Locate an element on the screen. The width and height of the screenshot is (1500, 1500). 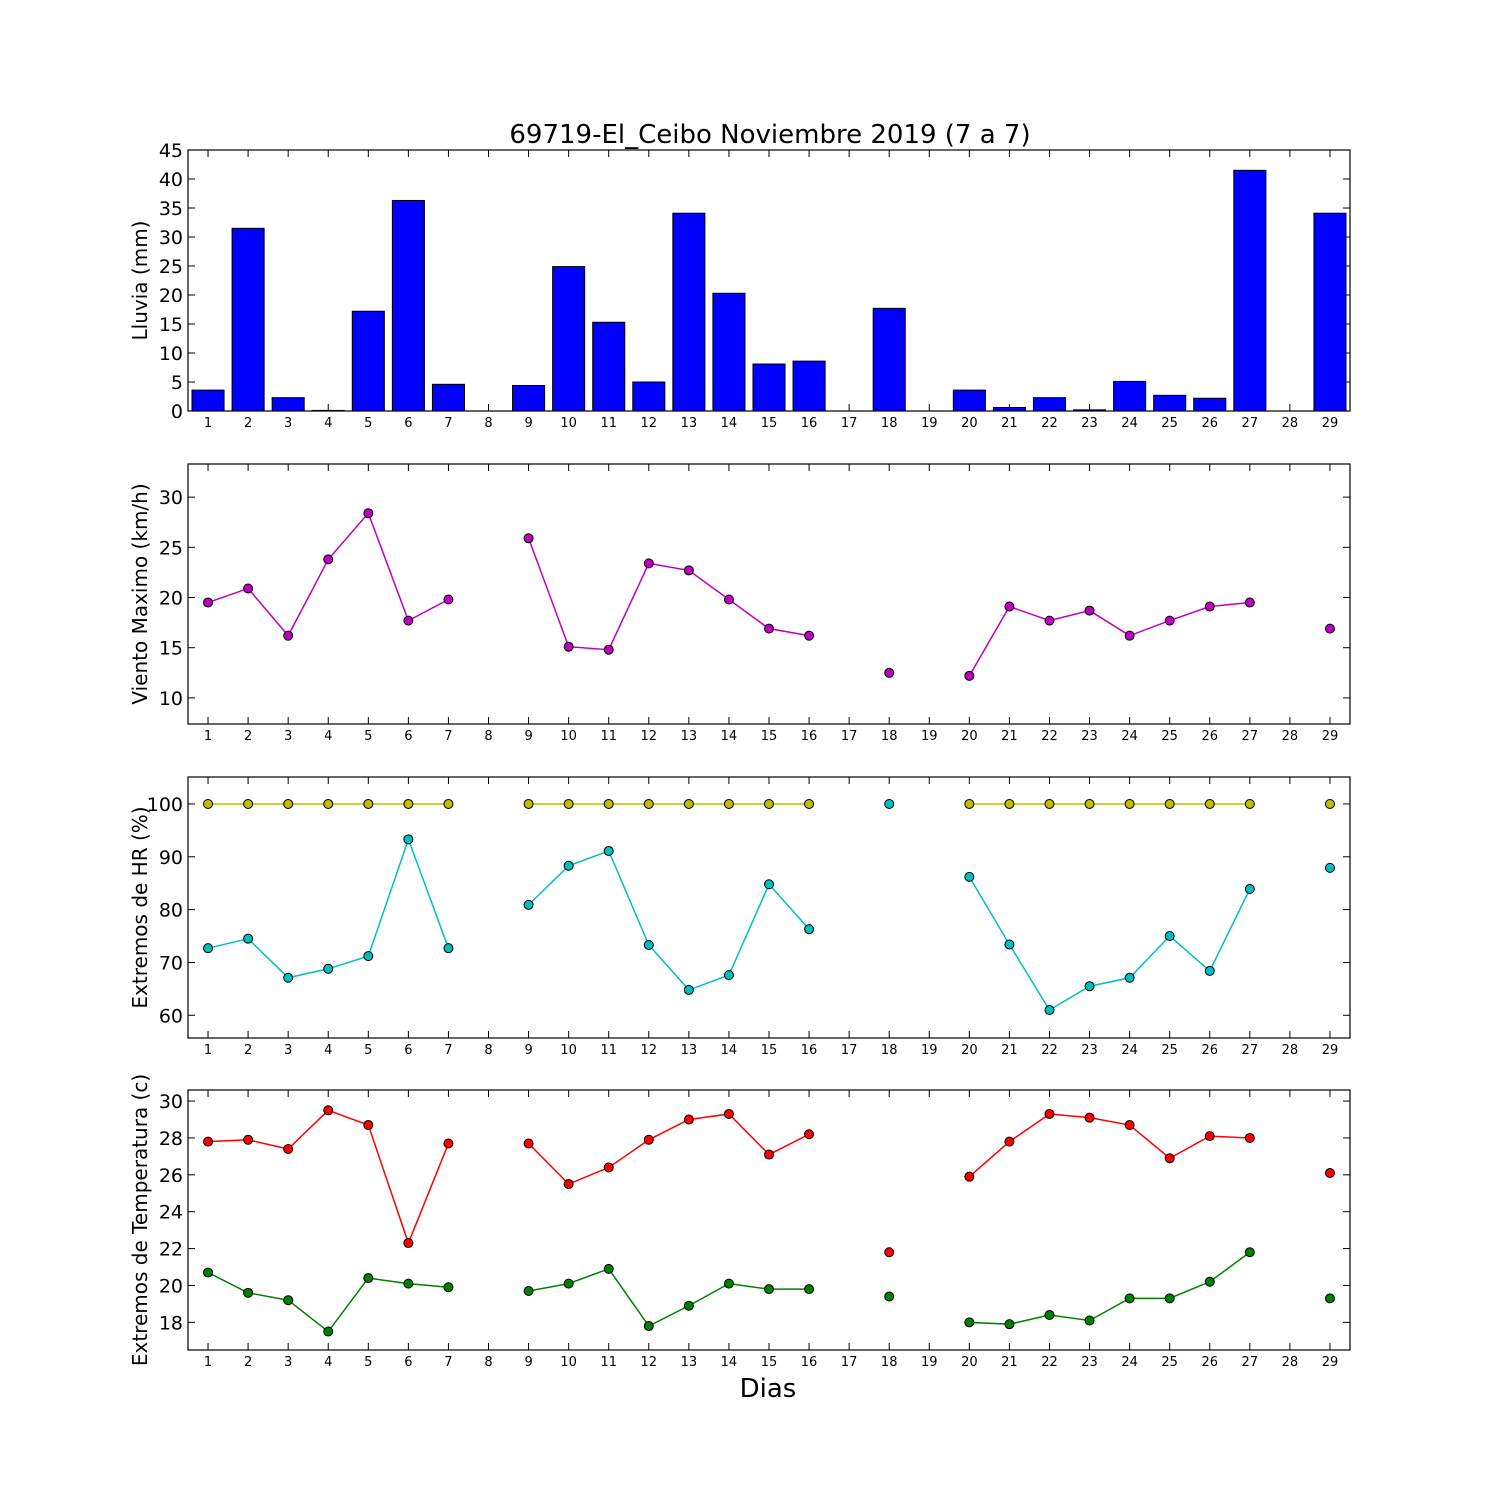
x-tick-label: 26 is located at coordinates (1209, 423).